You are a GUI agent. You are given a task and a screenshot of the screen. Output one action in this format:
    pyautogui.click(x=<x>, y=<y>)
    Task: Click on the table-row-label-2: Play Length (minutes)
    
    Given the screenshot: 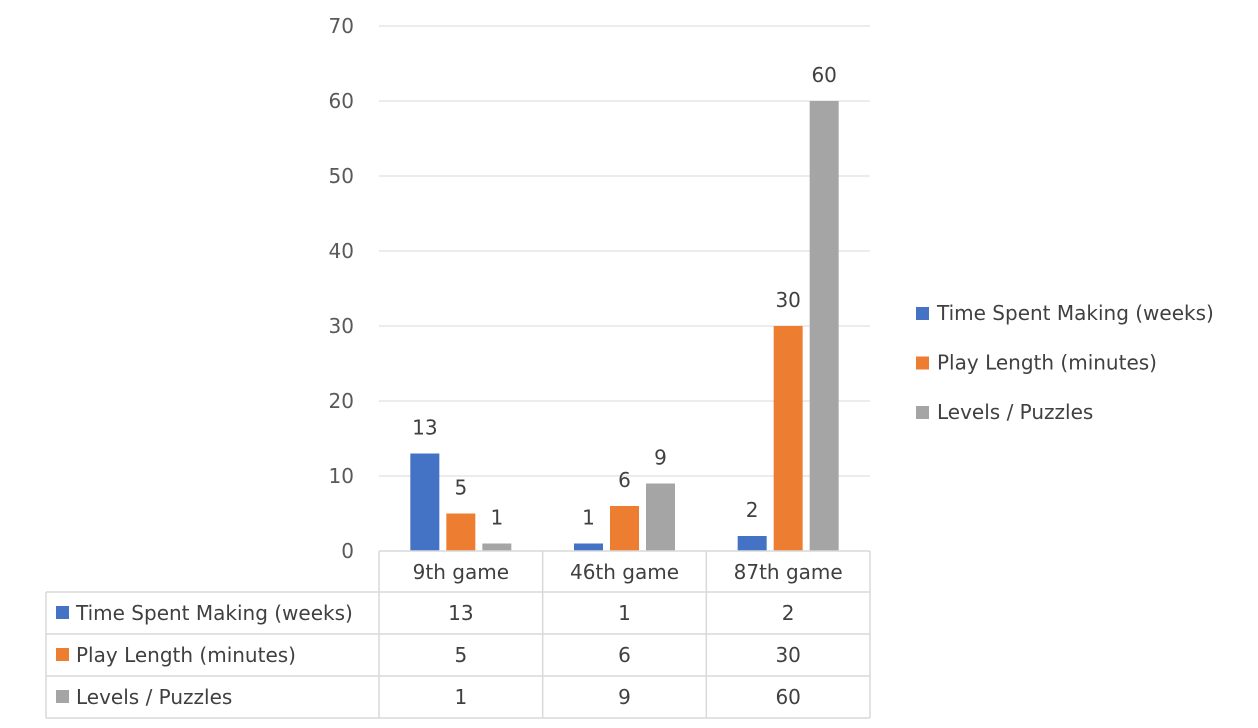 What is the action you would take?
    pyautogui.click(x=186, y=655)
    